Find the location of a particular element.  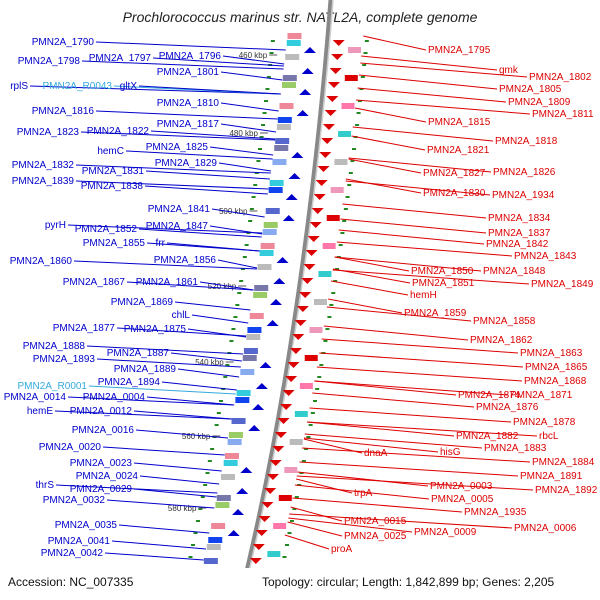

kbp-tick-label: 460 kbp is located at coordinates (253, 55).